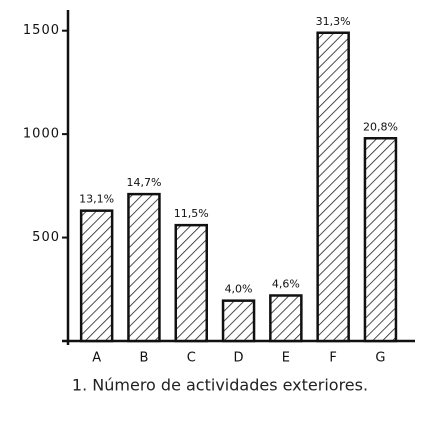 The height and width of the screenshot is (432, 439). I want to click on value-label: 4,0%, so click(239, 289).